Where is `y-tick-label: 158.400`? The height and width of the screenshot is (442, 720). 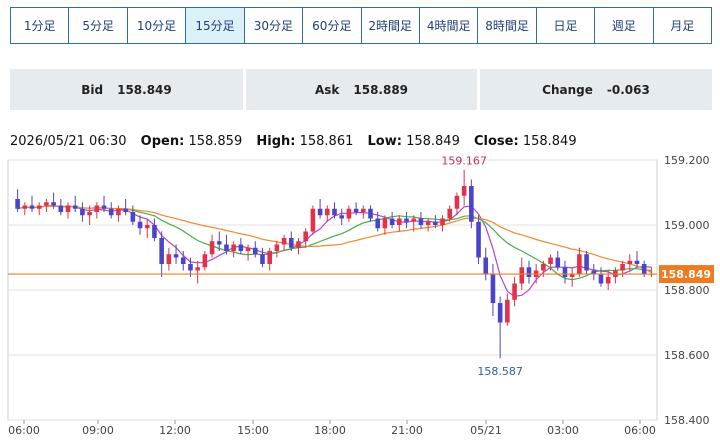
y-tick-label: 158.400 is located at coordinates (687, 420).